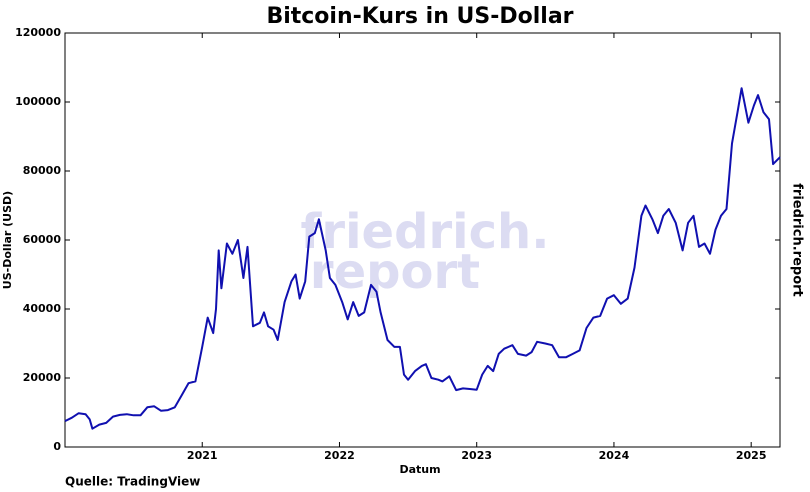  I want to click on y-tick-label: 80000, so click(42, 170).